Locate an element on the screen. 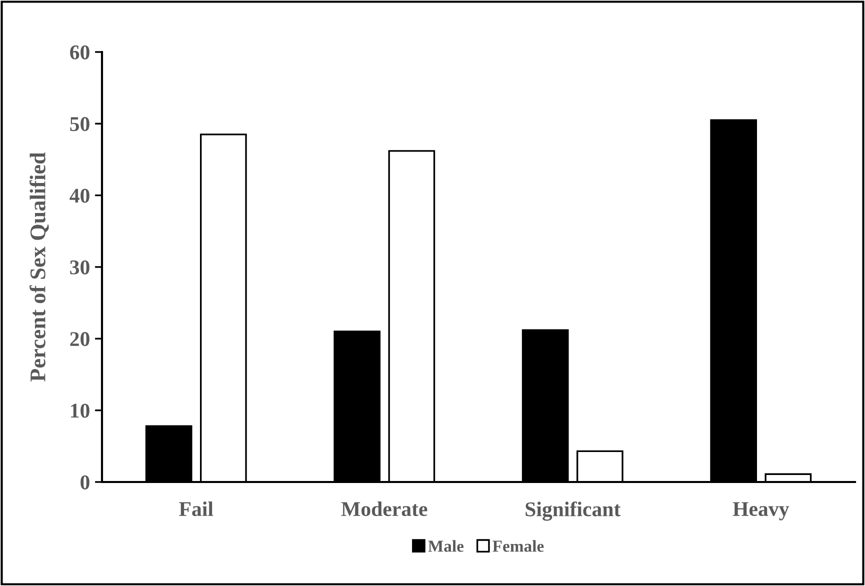 The height and width of the screenshot is (586, 865). legend-label: Male is located at coordinates (446, 546).